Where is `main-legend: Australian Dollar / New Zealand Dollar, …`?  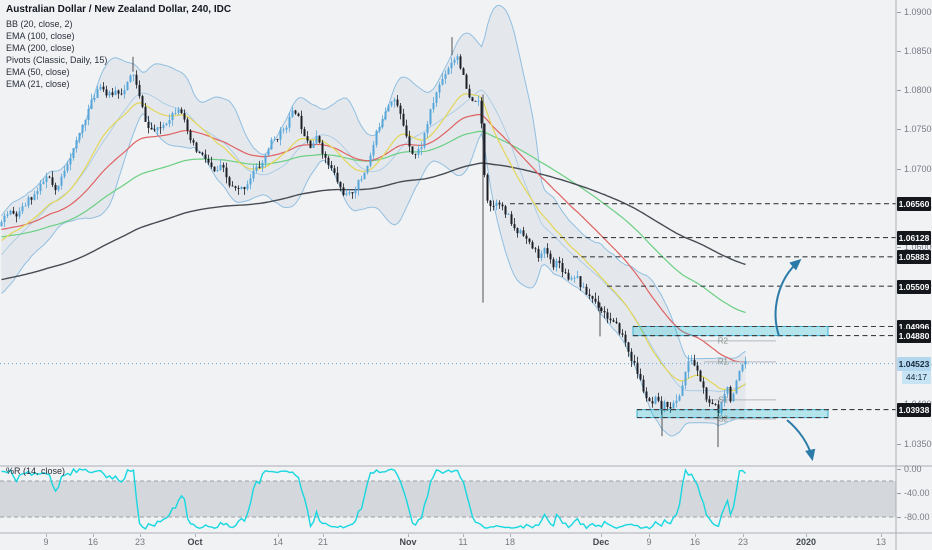 main-legend: Australian Dollar / New Zealand Dollar, … is located at coordinates (118, 47).